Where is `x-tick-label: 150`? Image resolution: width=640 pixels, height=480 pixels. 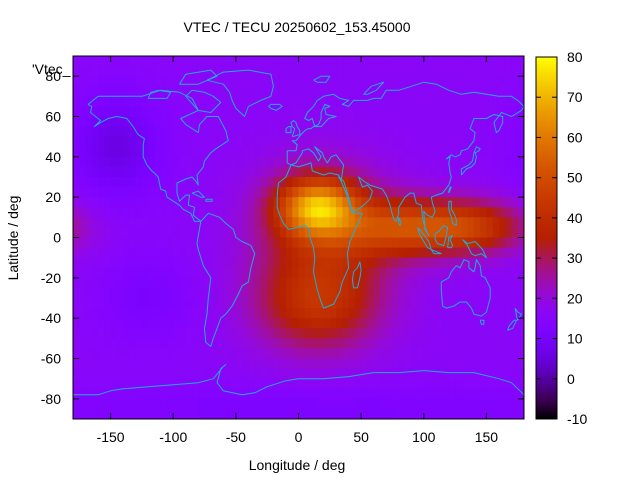 x-tick-label: 150 is located at coordinates (487, 437).